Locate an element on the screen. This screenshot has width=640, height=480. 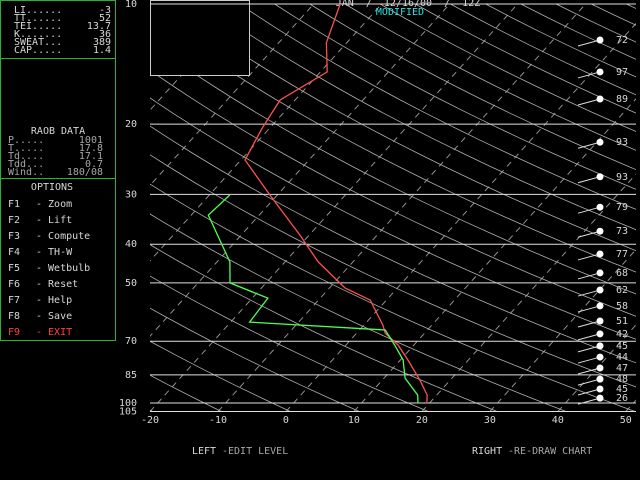
option-label: - EXIT is located at coordinates (54, 332).